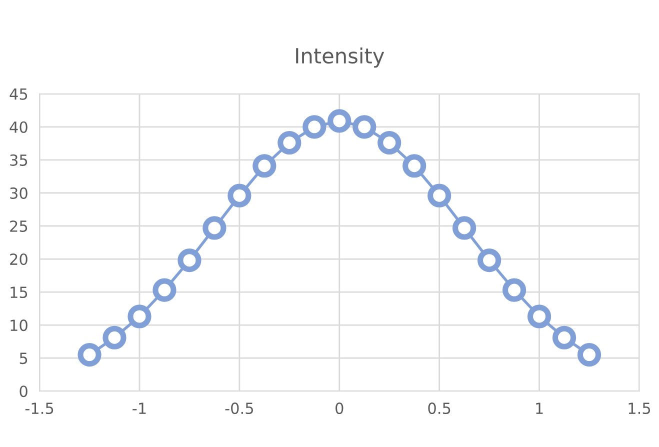 The height and width of the screenshot is (447, 659). Describe the element at coordinates (19, 160) in the screenshot. I see `y-tick-label: 35` at that location.